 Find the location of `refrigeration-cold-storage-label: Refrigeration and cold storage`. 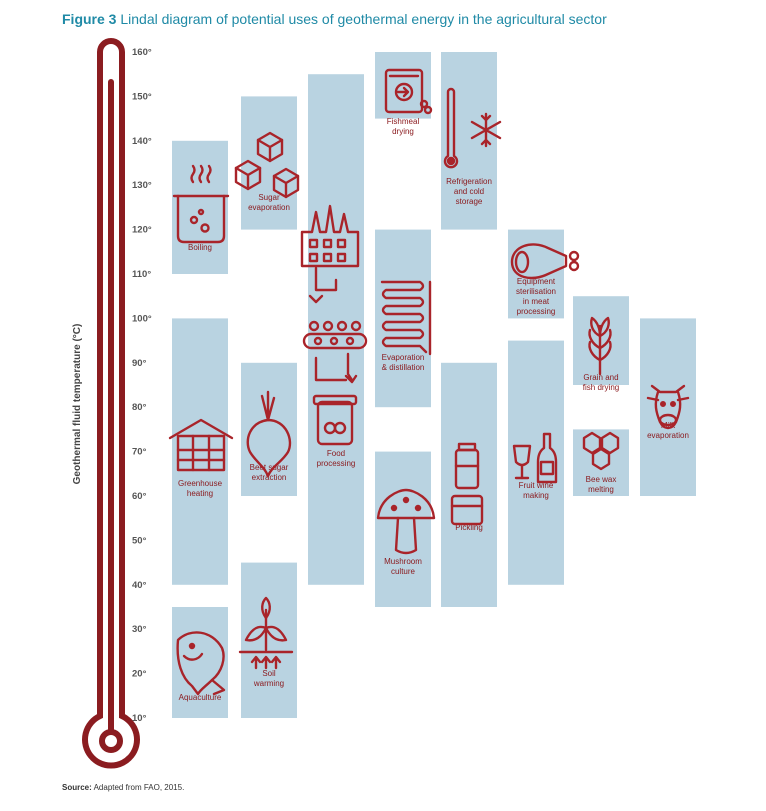

refrigeration-cold-storage-label: Refrigeration and cold storage is located at coordinates (469, 191).